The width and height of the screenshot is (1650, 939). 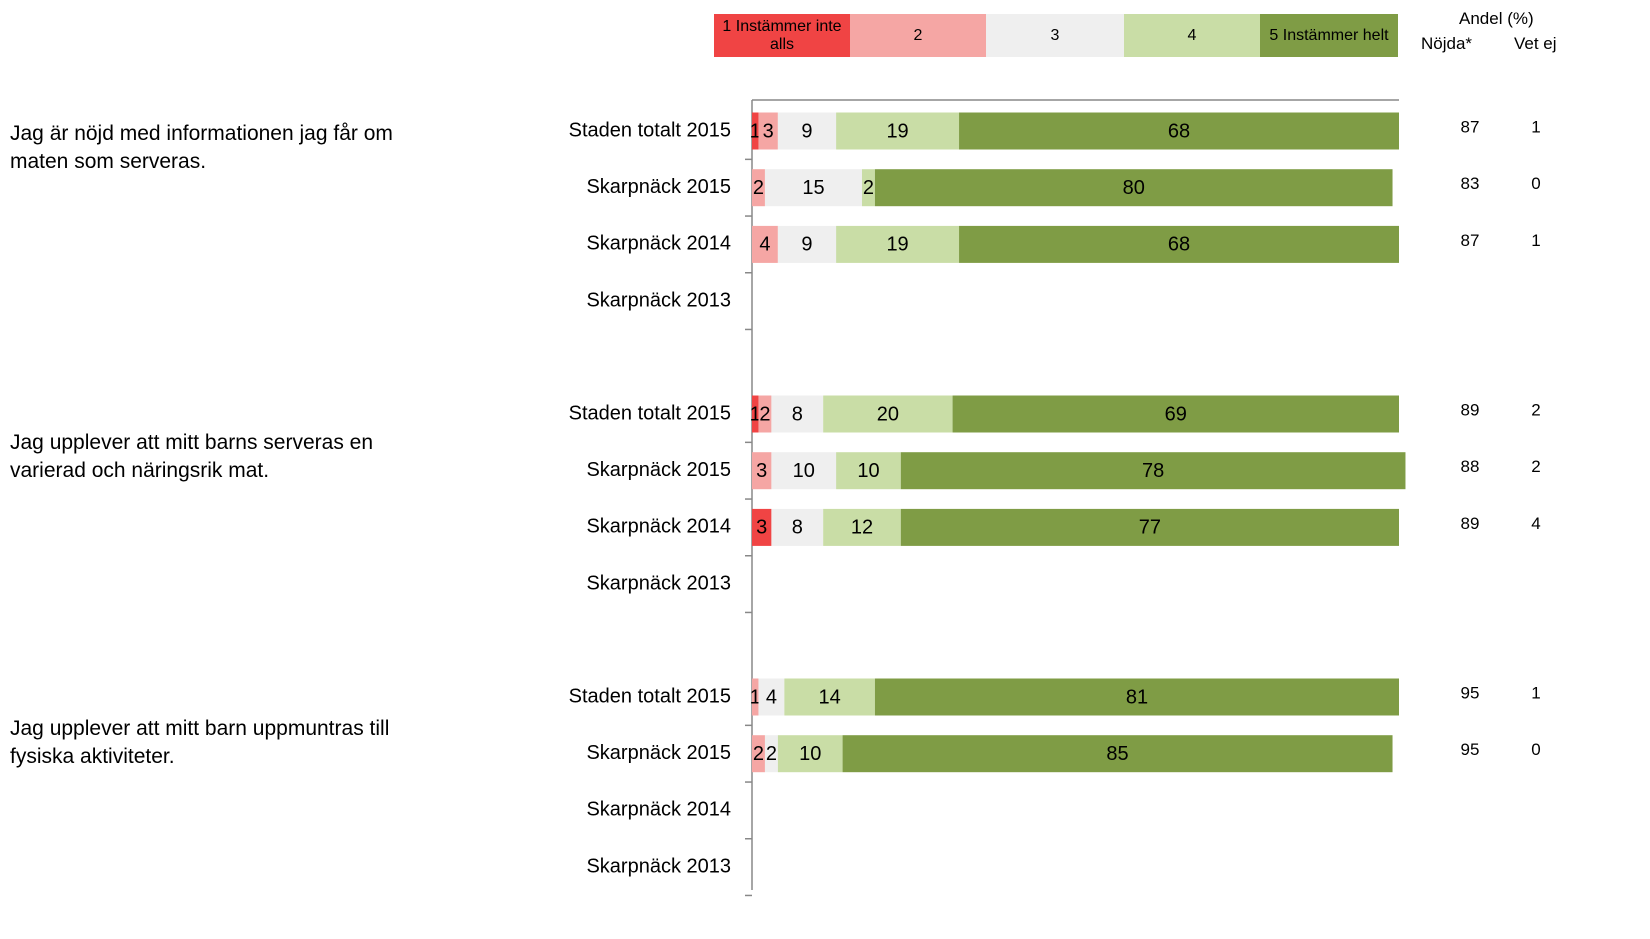 What do you see at coordinates (1470, 183) in the screenshot?
I see `column-value: 83` at bounding box center [1470, 183].